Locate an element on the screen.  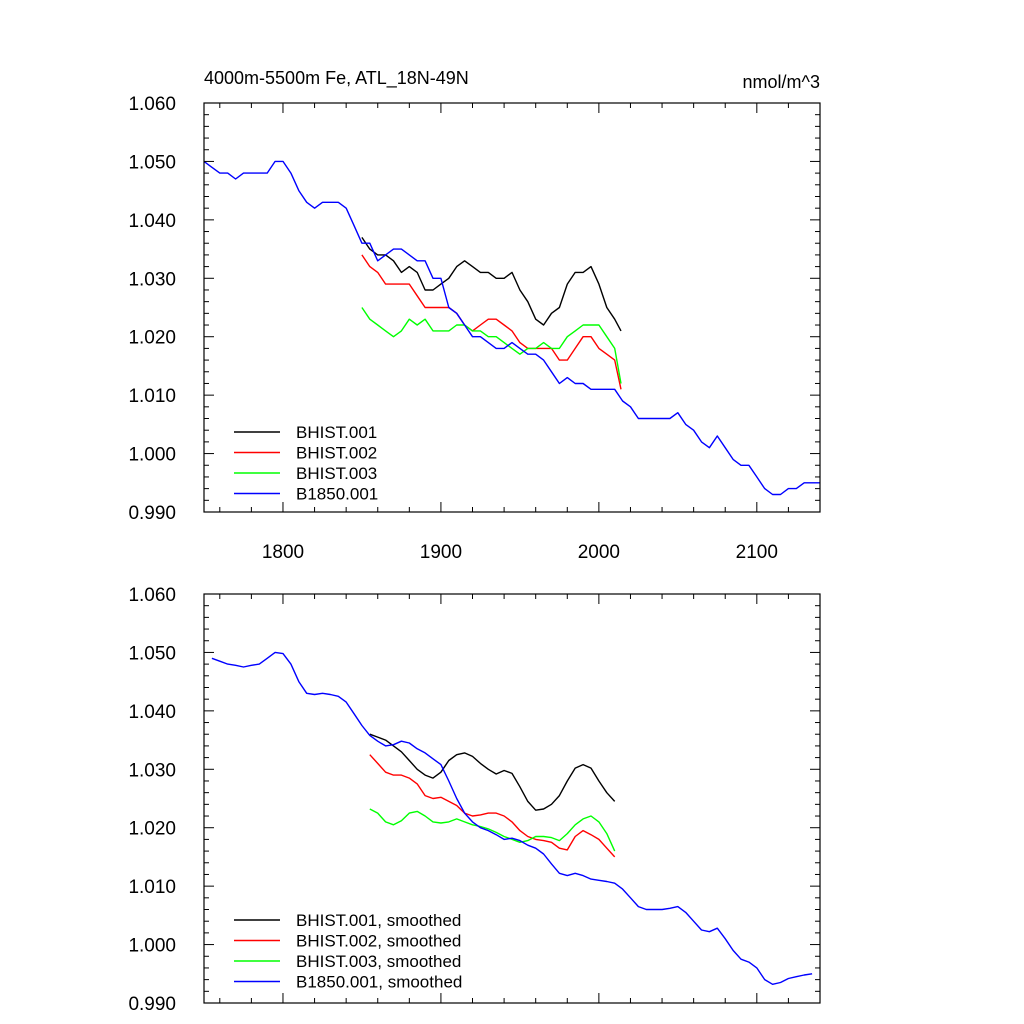
legend-label: BHIST.002, smoothed is located at coordinates (378, 941).